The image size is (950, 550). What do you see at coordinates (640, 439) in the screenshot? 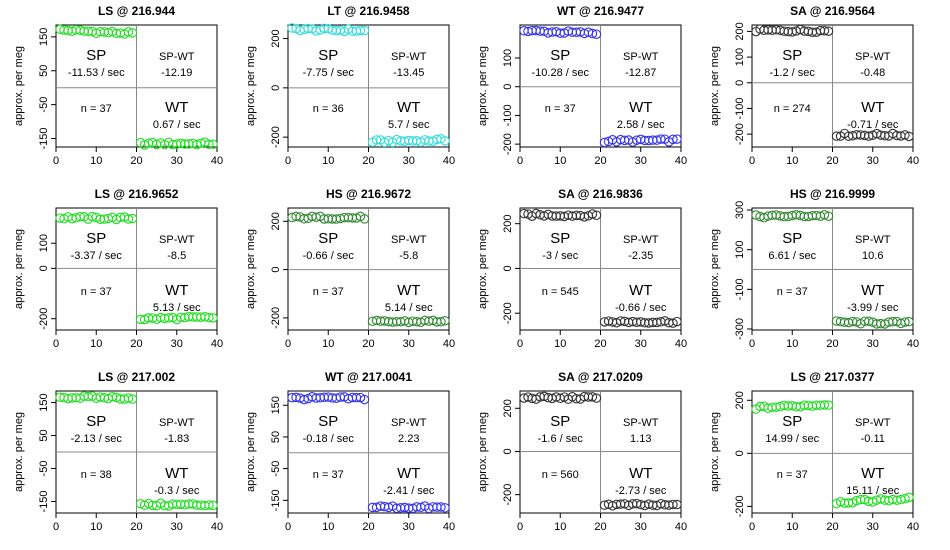
I see `sp-wt-value: 1.13` at bounding box center [640, 439].